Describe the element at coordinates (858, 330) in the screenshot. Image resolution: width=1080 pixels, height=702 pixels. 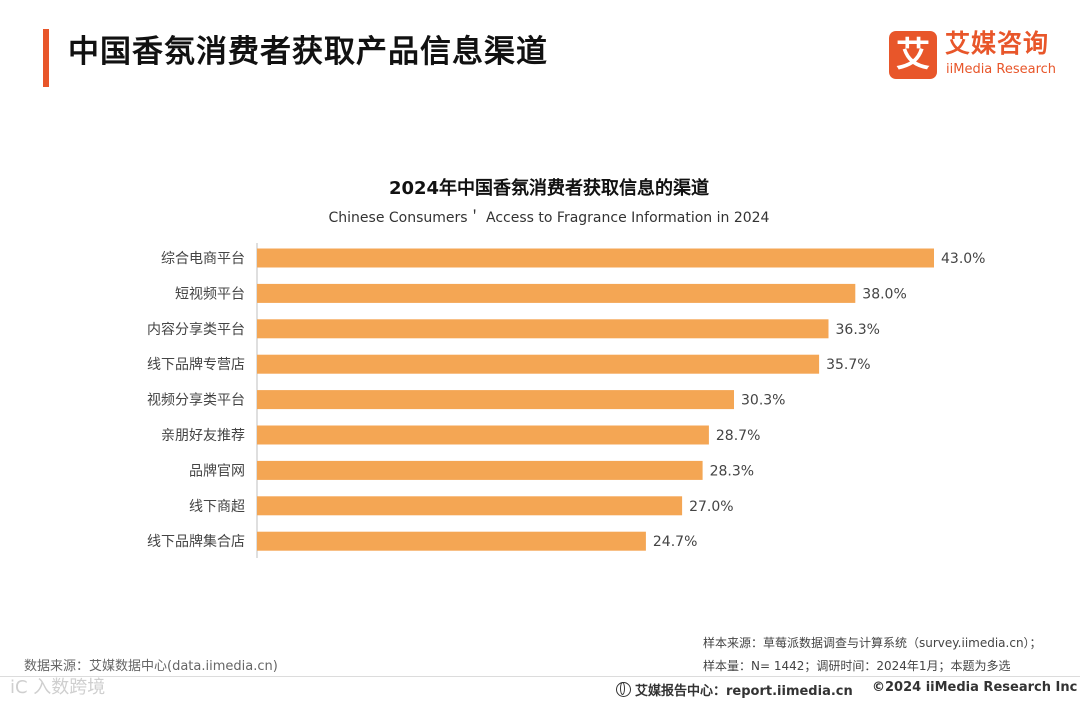
I see `value-label: 36.3%` at that location.